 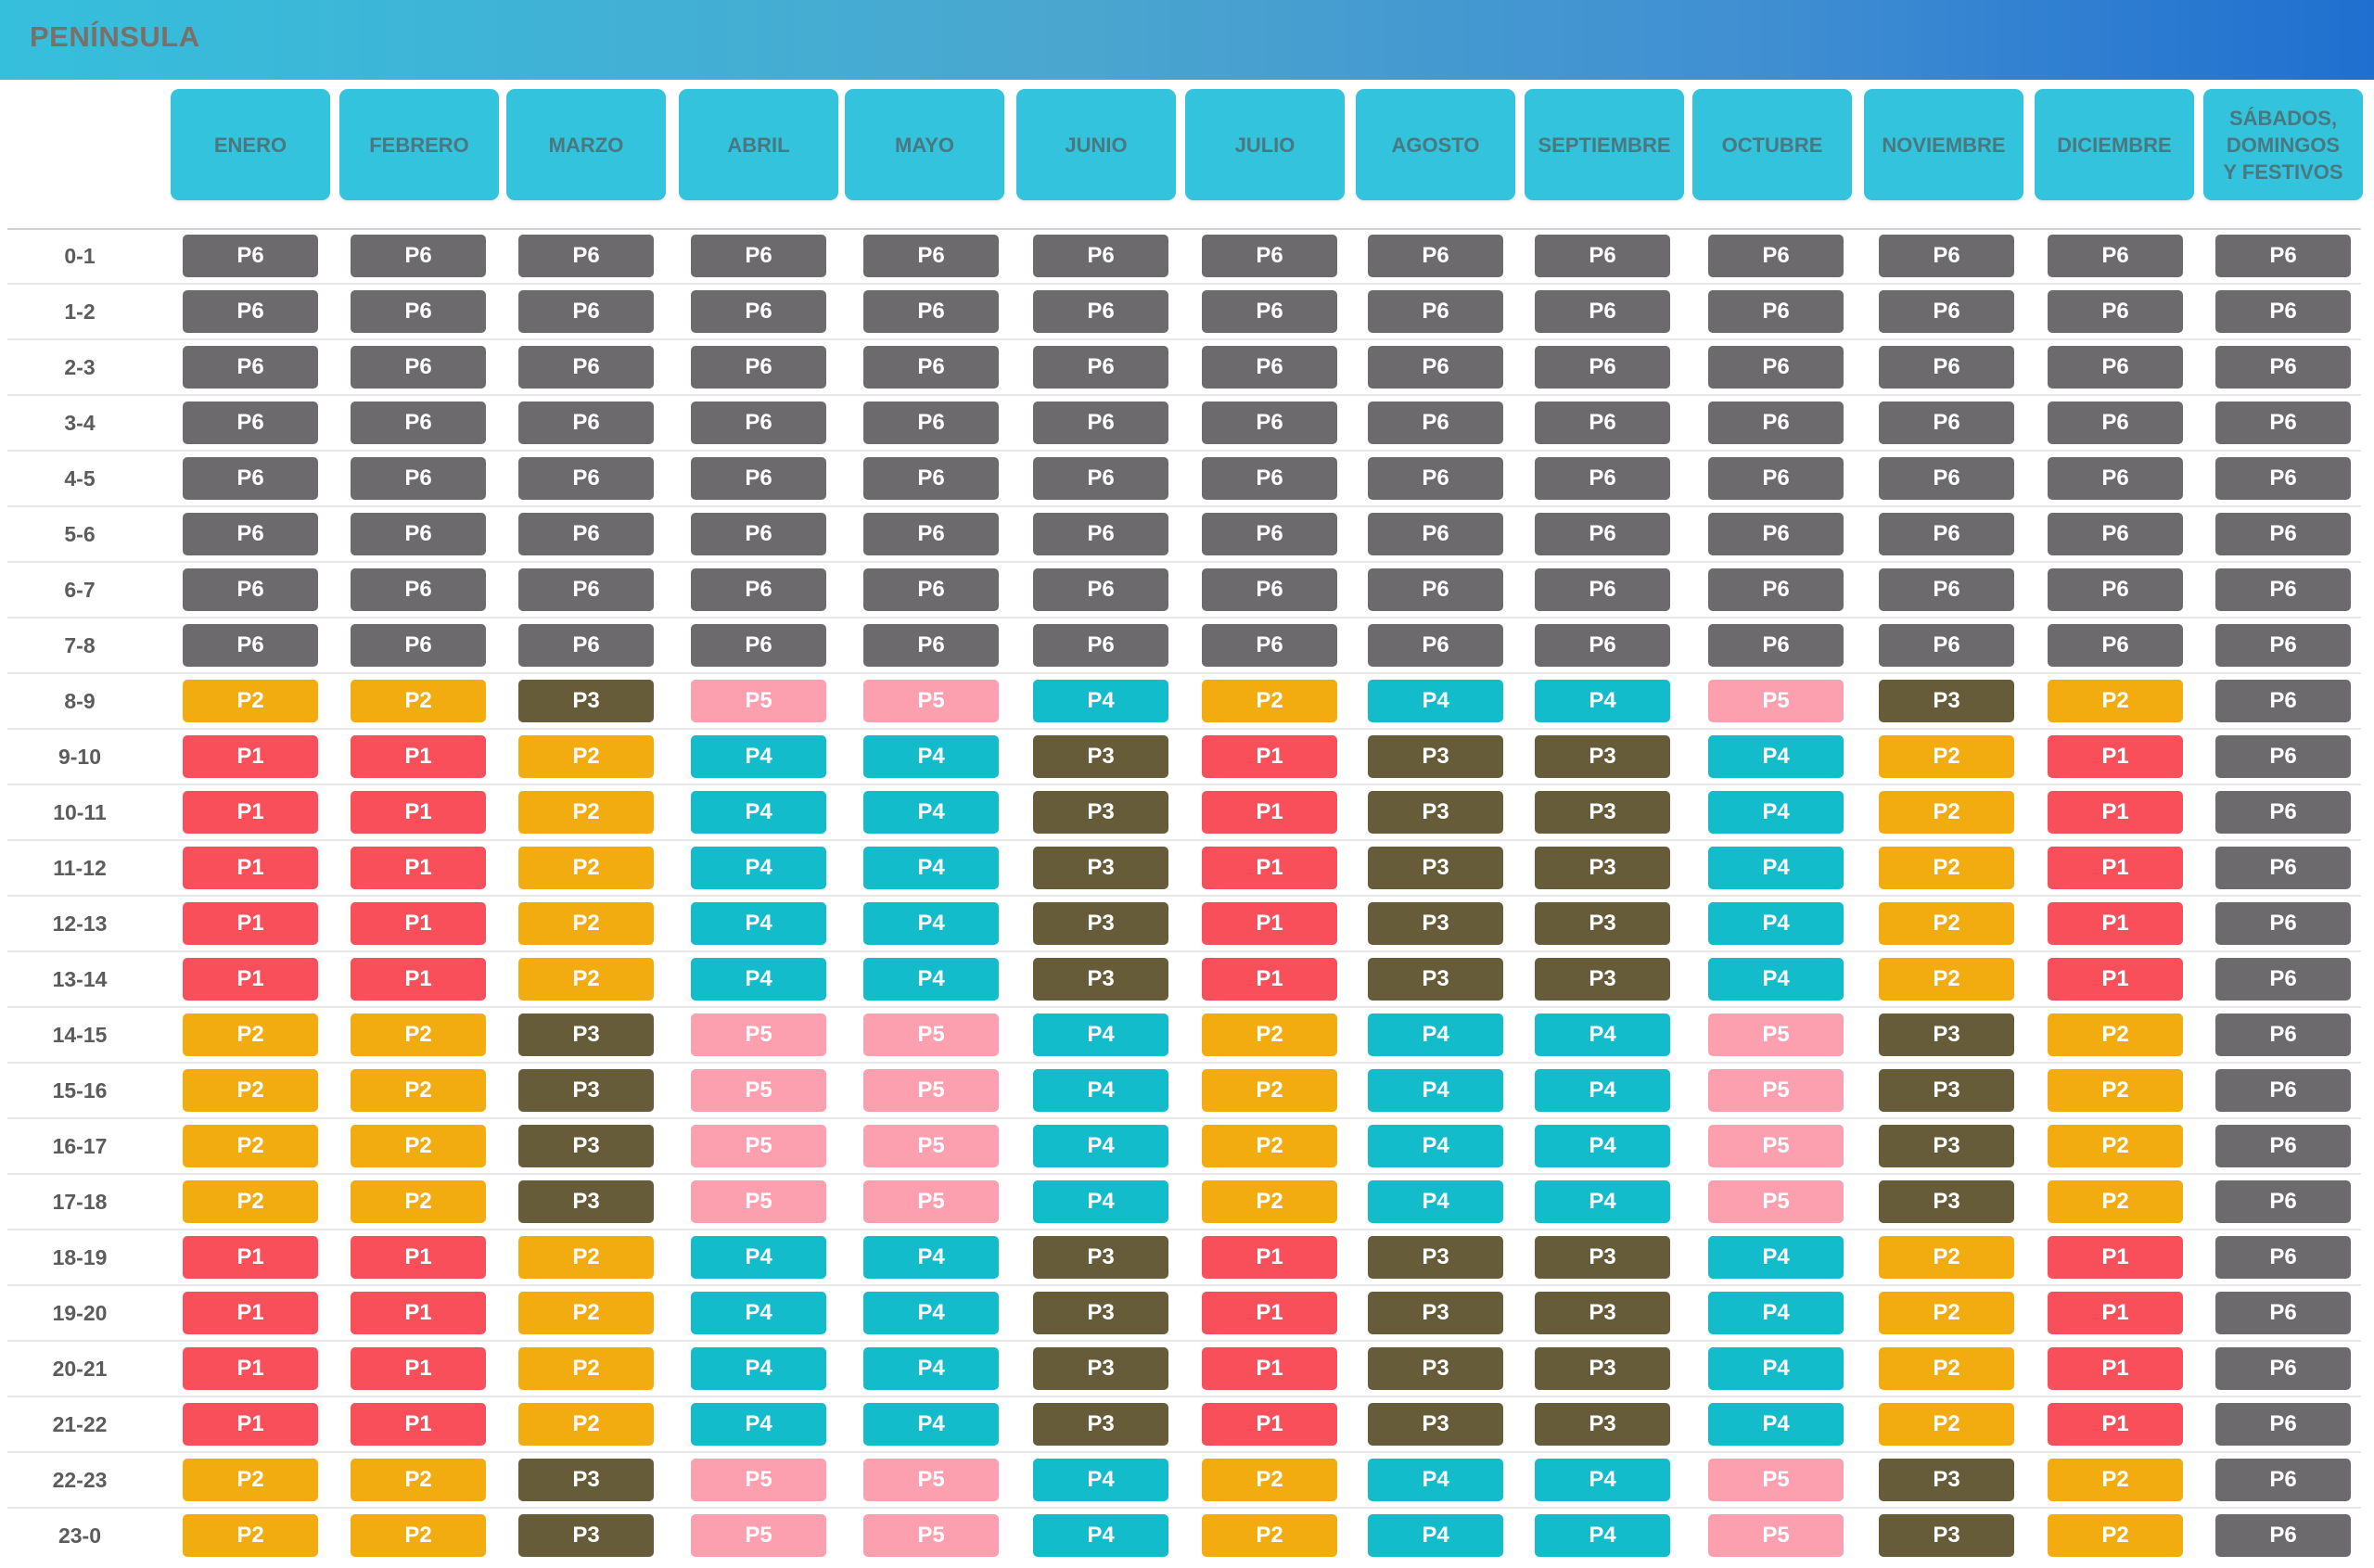 I want to click on column-header-text: Y FESTIVOS, so click(x=2283, y=171).